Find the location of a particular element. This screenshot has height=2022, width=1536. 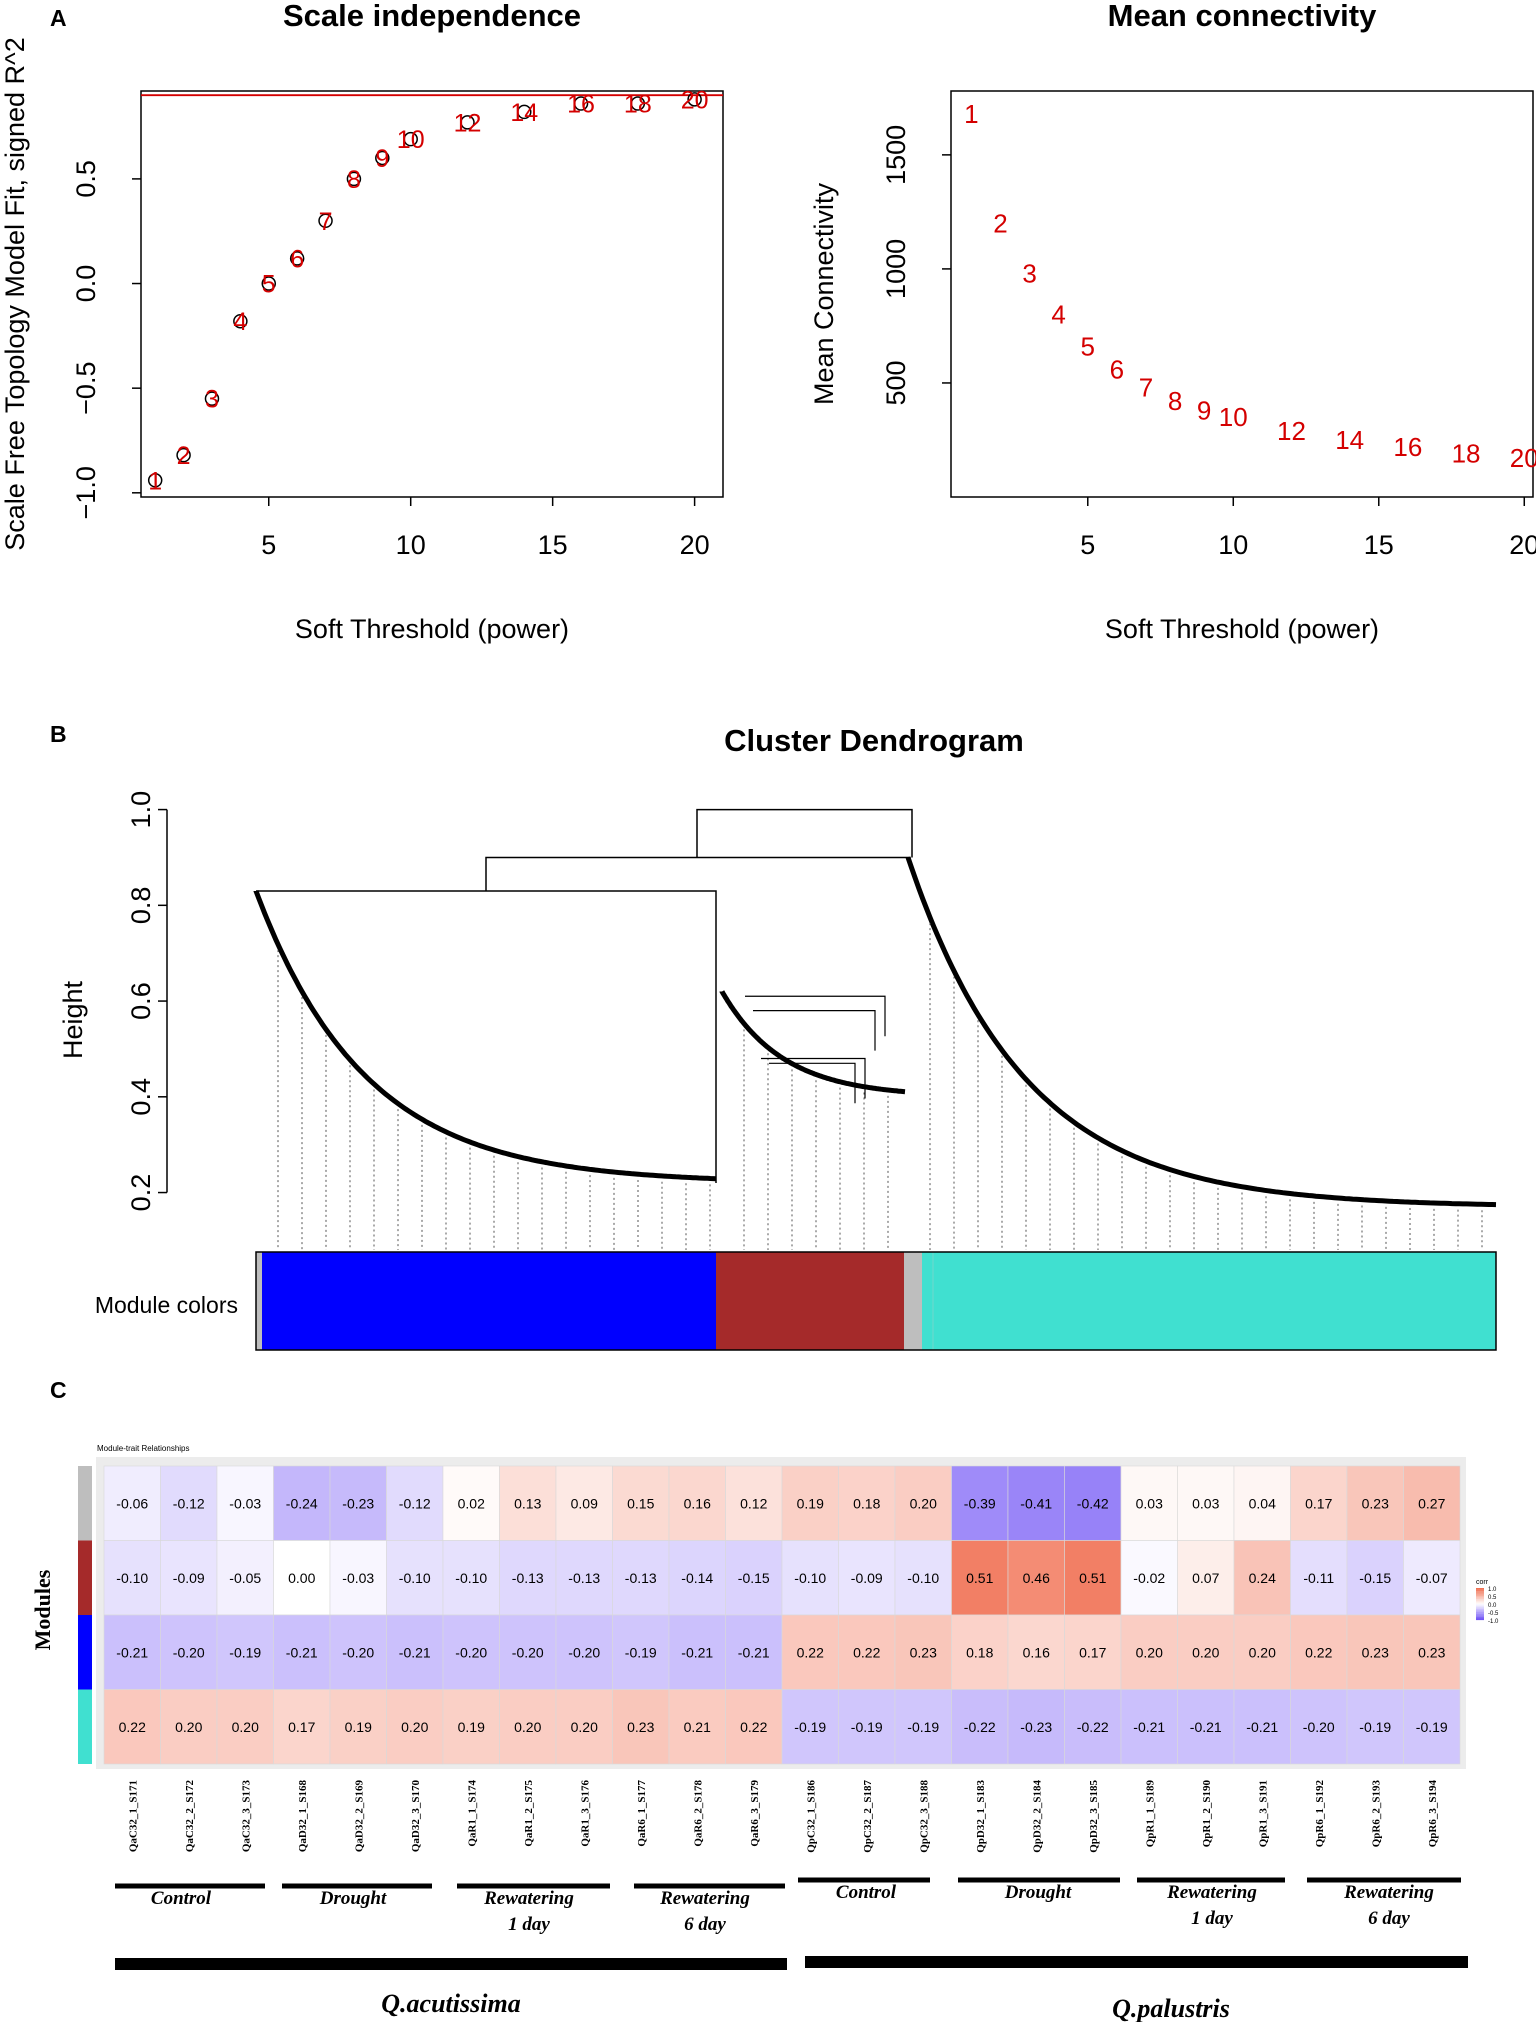

point-label: 2 is located at coordinates (1000, 223).